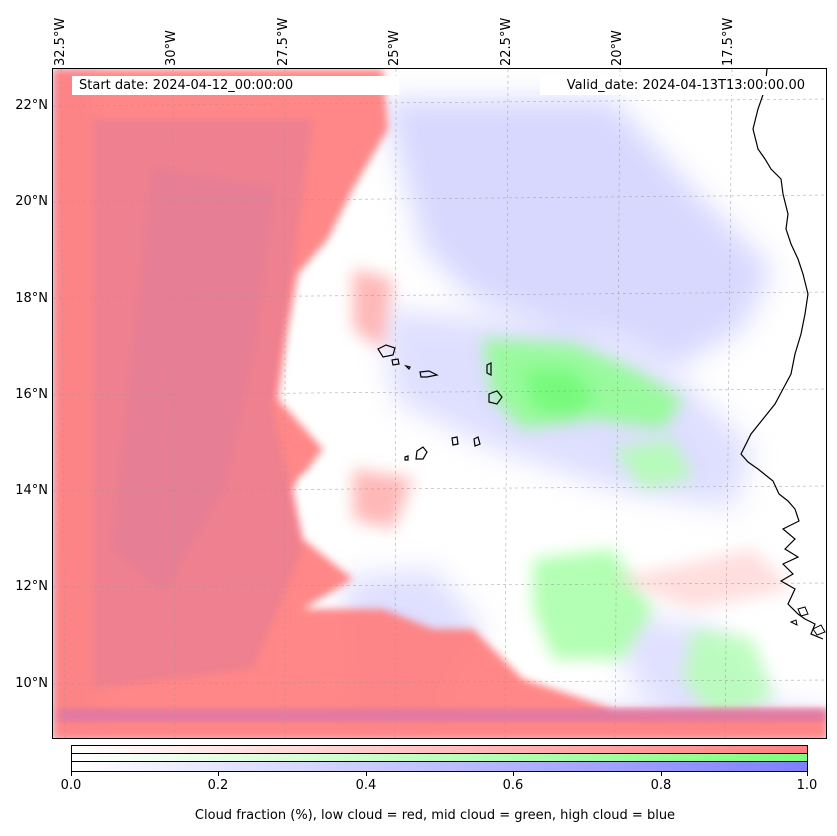  I want to click on colorbar-high-cloud, so click(439, 766).